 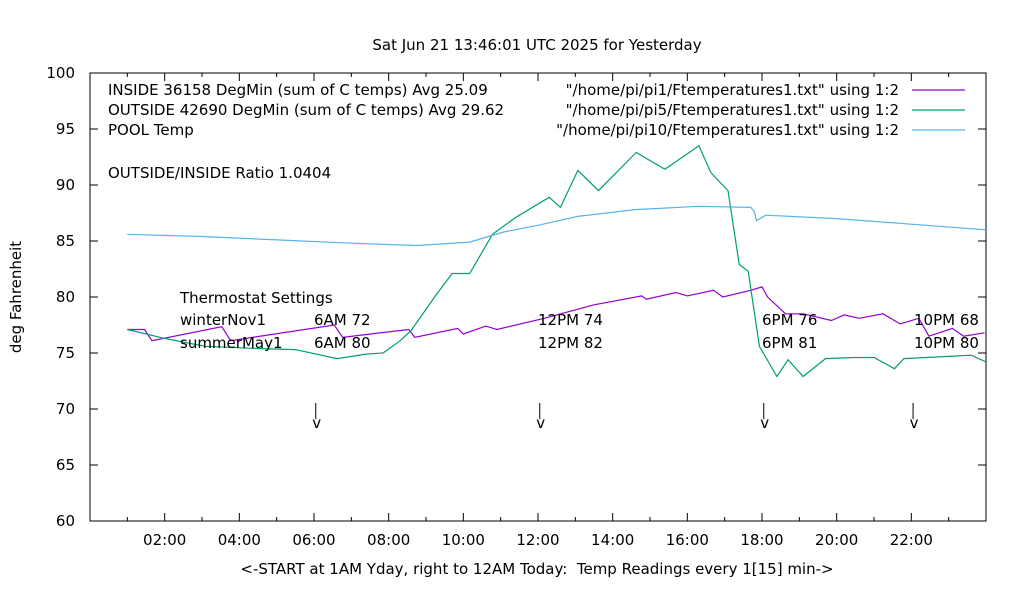 I want to click on x-tick-label: 08:00, so click(x=388, y=540).